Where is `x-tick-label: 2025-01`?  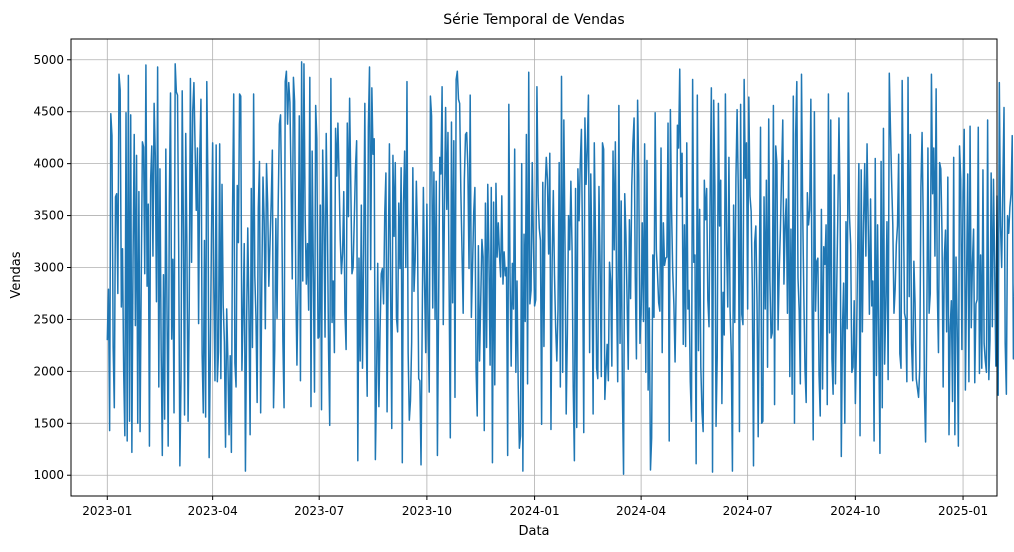 x-tick-label: 2025-01 is located at coordinates (963, 511).